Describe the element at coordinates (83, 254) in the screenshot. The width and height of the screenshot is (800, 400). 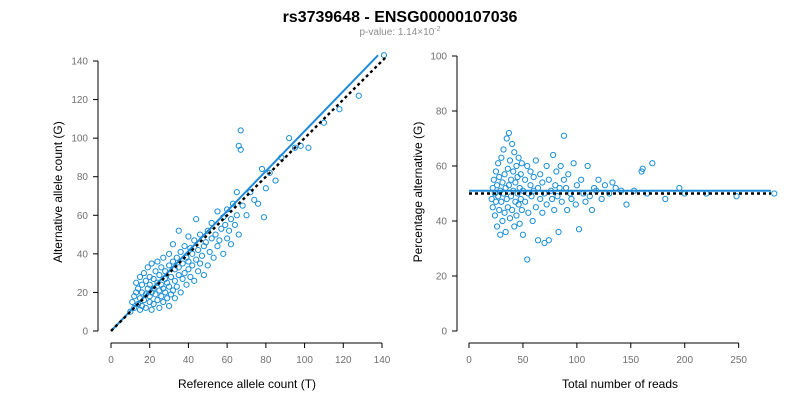
I see `left-y-tick-label: 40` at that location.